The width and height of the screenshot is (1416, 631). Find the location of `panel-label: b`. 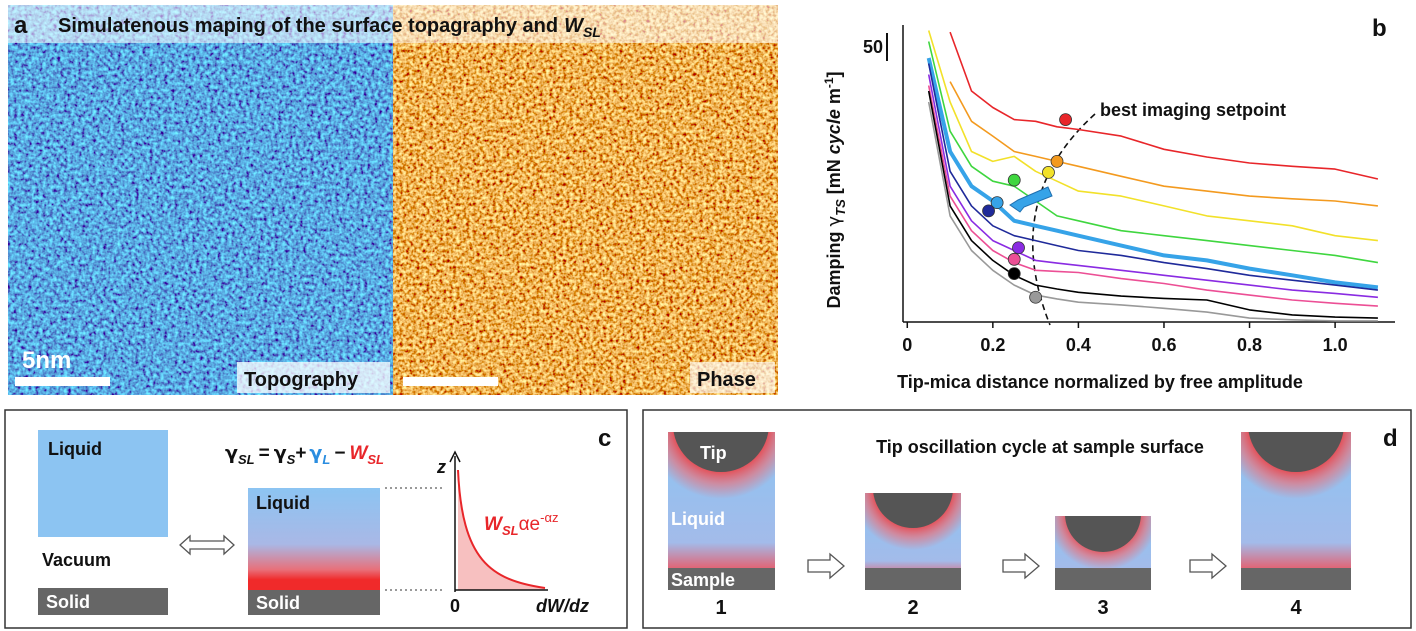

panel-label: b is located at coordinates (1379, 28).